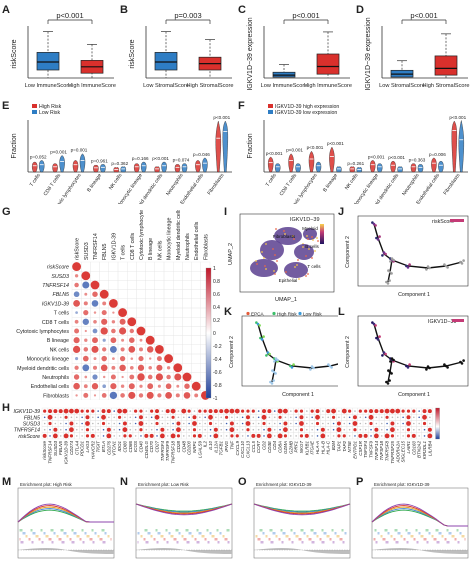  I want to click on p-value: p=0.261, so click(355, 163).